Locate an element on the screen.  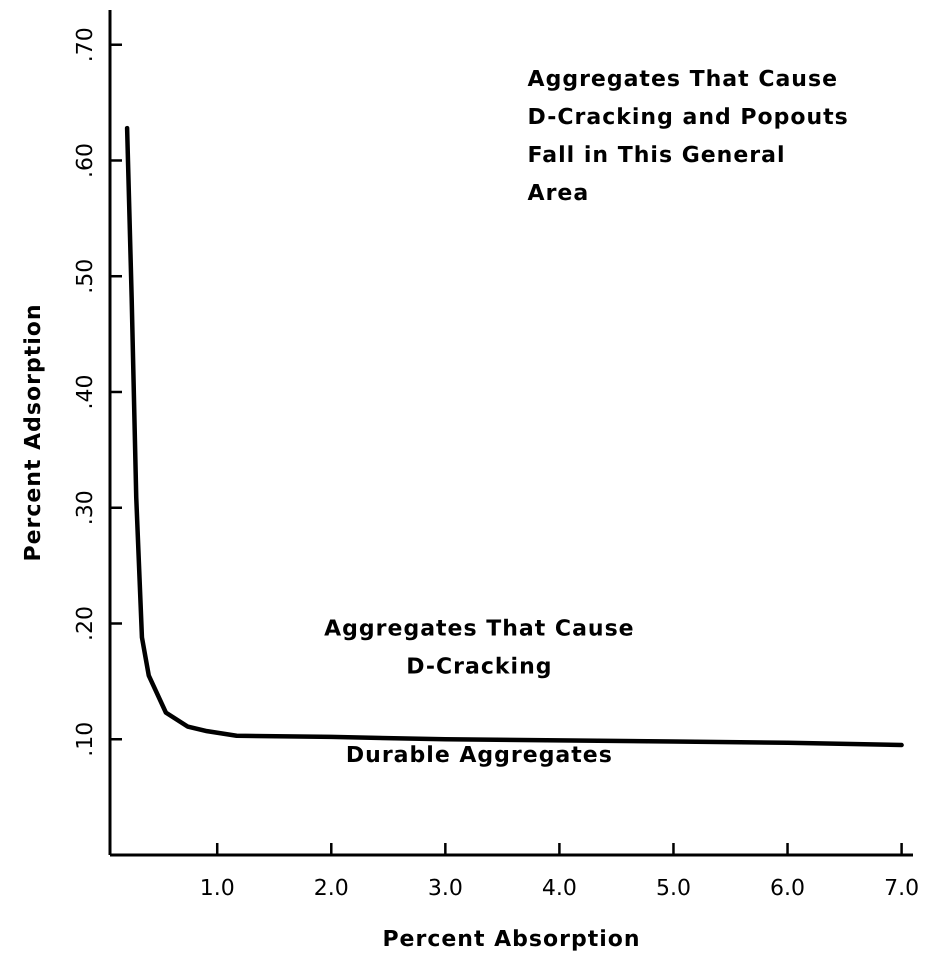
y-axis-title: Percent Adsorption is located at coordinates (33, 432).